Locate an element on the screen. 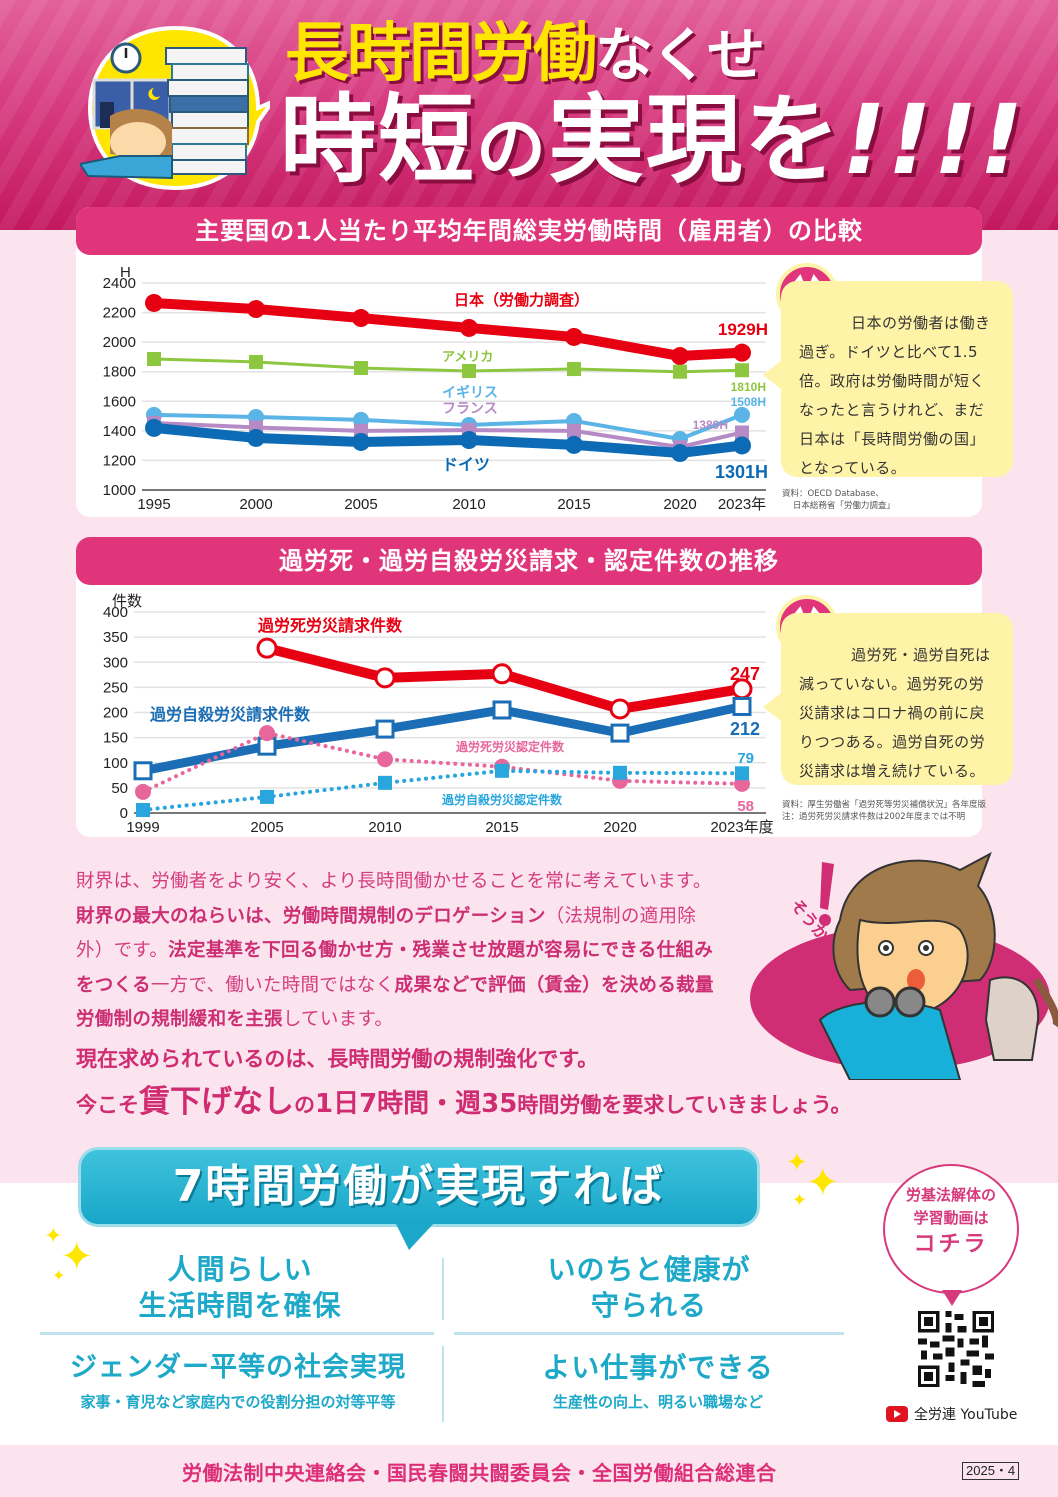 This screenshot has height=1497, width=1058. end-value-label: 1508H is located at coordinates (748, 402).